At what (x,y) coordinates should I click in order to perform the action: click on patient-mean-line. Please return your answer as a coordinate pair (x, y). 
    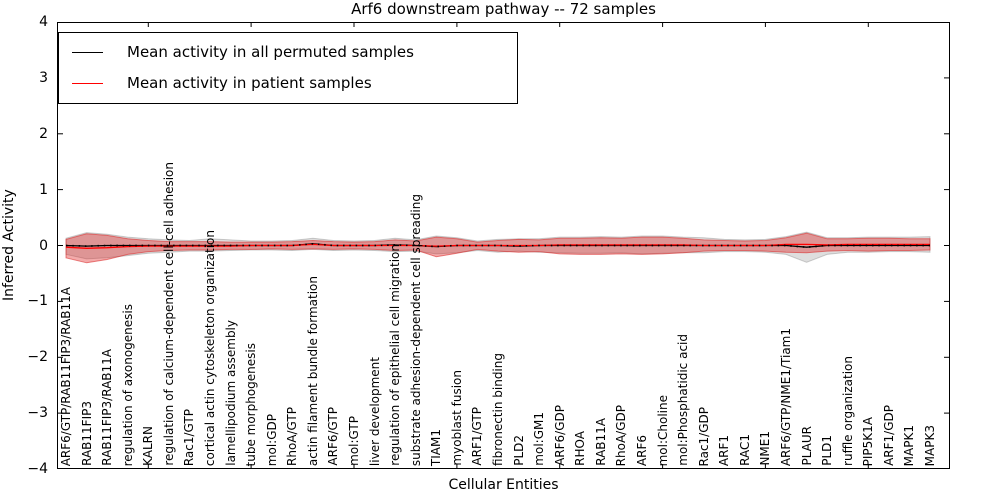
    Looking at the image, I should click on (497, 246).